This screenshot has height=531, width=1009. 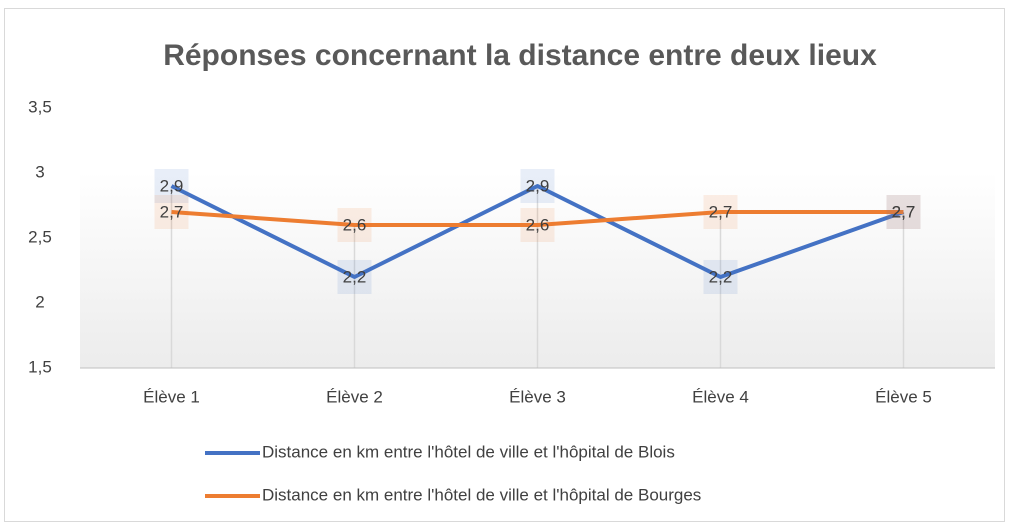 What do you see at coordinates (354, 396) in the screenshot?
I see `x-tick-label: Élève 2` at bounding box center [354, 396].